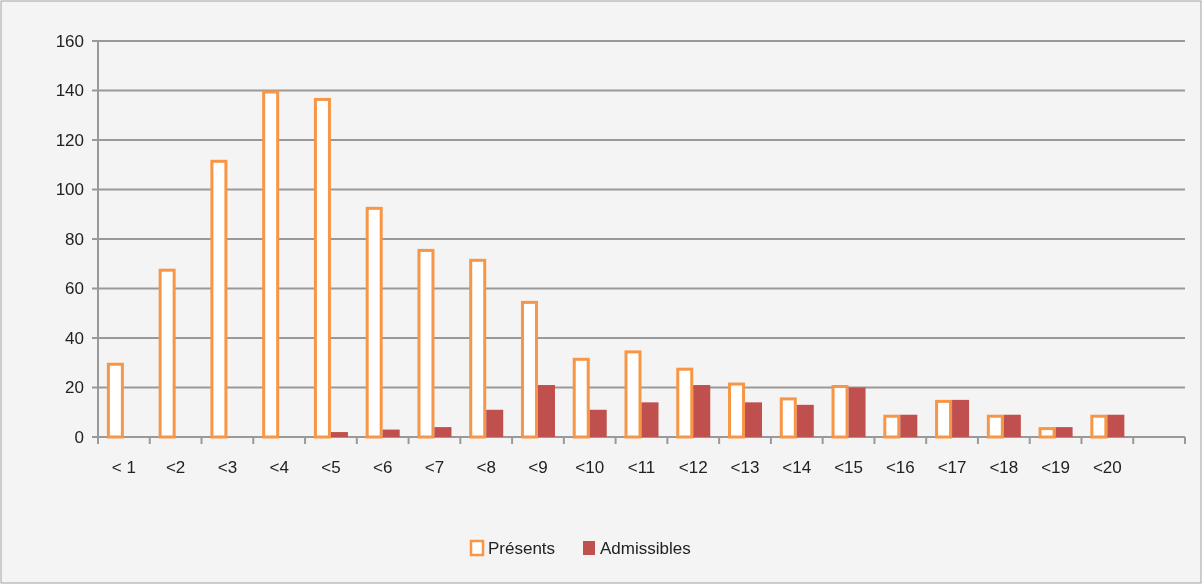  What do you see at coordinates (69, 190) in the screenshot?
I see `y-tick-label: 100` at bounding box center [69, 190].